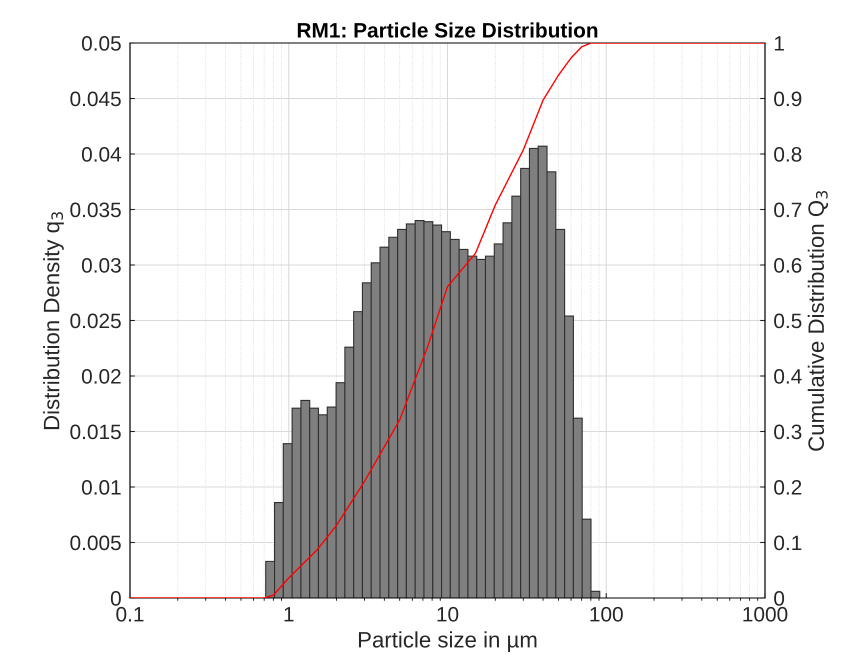  Describe the element at coordinates (788, 154) in the screenshot. I see `y2-tick-label: 0.8` at that location.